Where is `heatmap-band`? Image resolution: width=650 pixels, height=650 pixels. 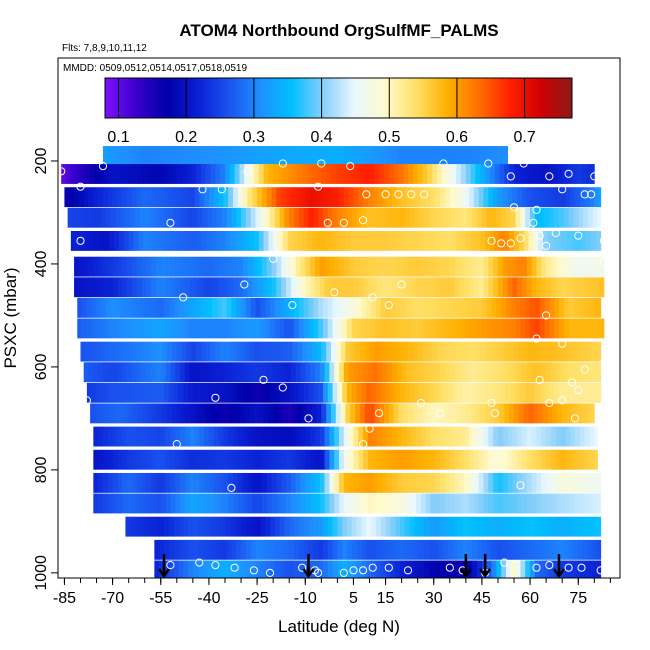 heatmap-band is located at coordinates (345, 459).